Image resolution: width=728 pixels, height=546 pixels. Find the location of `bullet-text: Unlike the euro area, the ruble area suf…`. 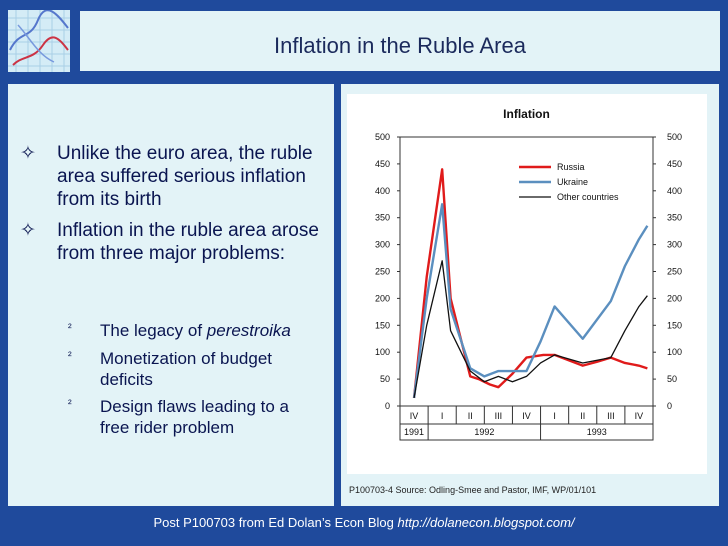

bullet-text: Unlike the euro area, the ruble area suf… is located at coordinates (185, 176).